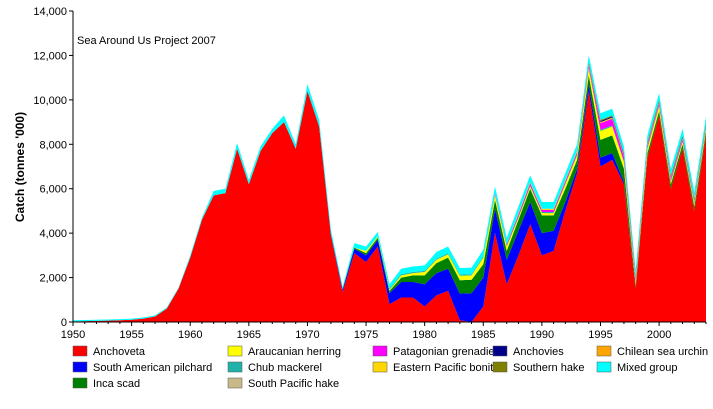 The width and height of the screenshot is (713, 409). I want to click on legend-label-chub-mackerel: Chub mackerel, so click(285, 368).